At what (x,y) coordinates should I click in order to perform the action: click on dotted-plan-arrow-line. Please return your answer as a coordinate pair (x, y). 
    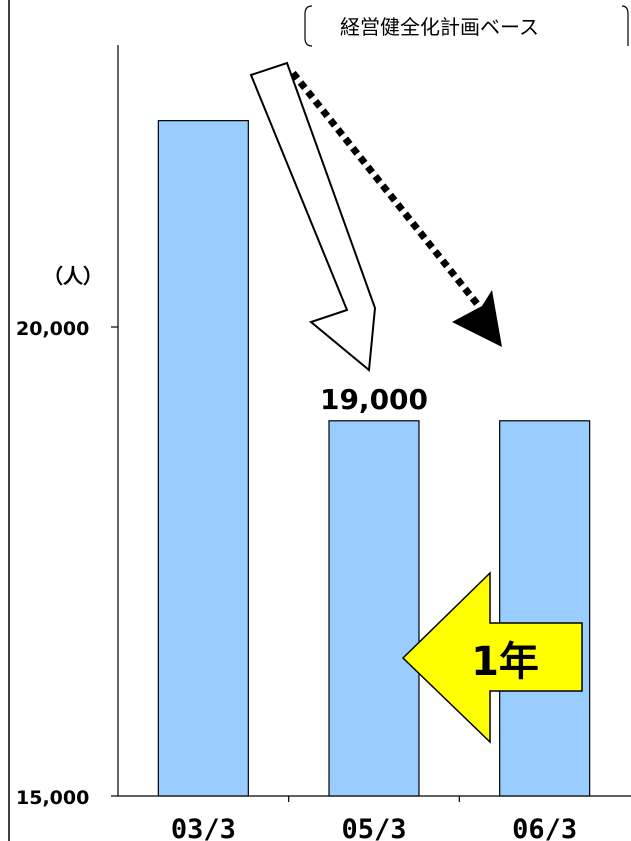
    Looking at the image, I should click on (387, 191).